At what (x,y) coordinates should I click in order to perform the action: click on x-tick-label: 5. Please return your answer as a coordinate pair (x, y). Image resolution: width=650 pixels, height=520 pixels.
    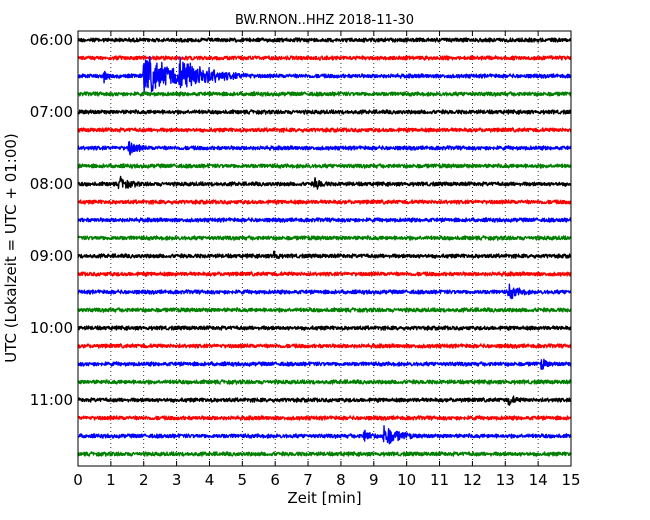
    Looking at the image, I should click on (243, 480).